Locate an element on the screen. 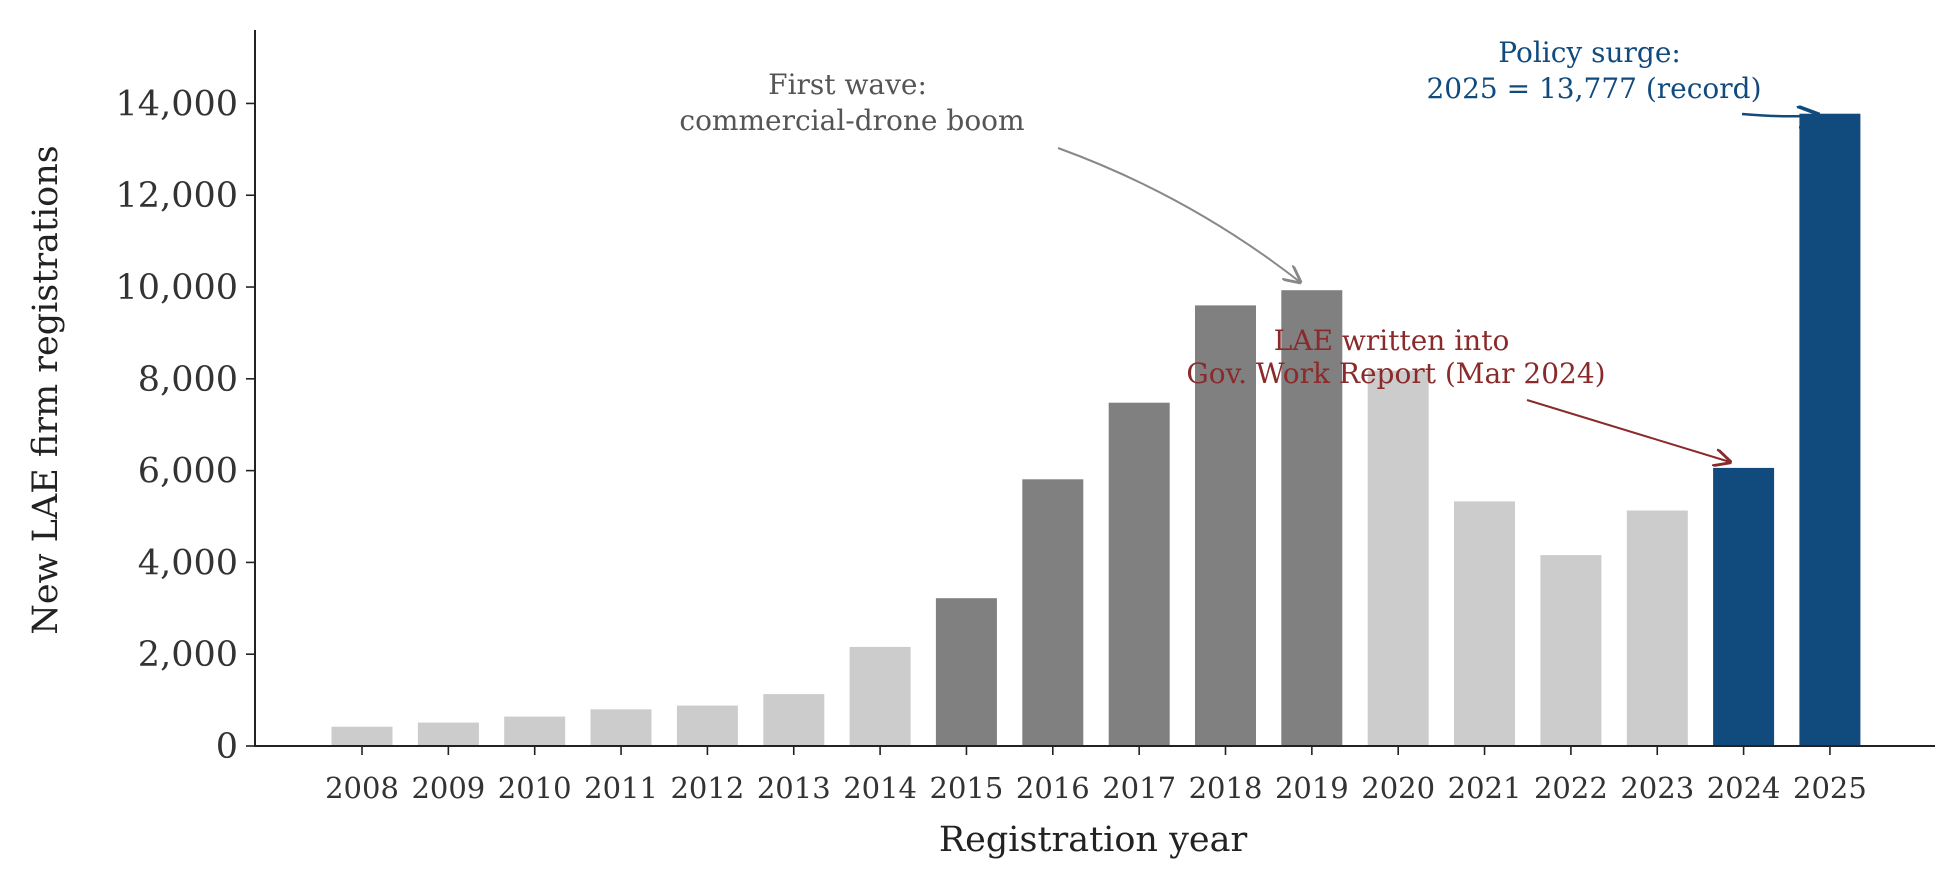 The width and height of the screenshot is (1954, 889). y-ticks: 0 2,000 4,000 6,000 8,000 10,000 12,000 14,000 is located at coordinates (185, 425).